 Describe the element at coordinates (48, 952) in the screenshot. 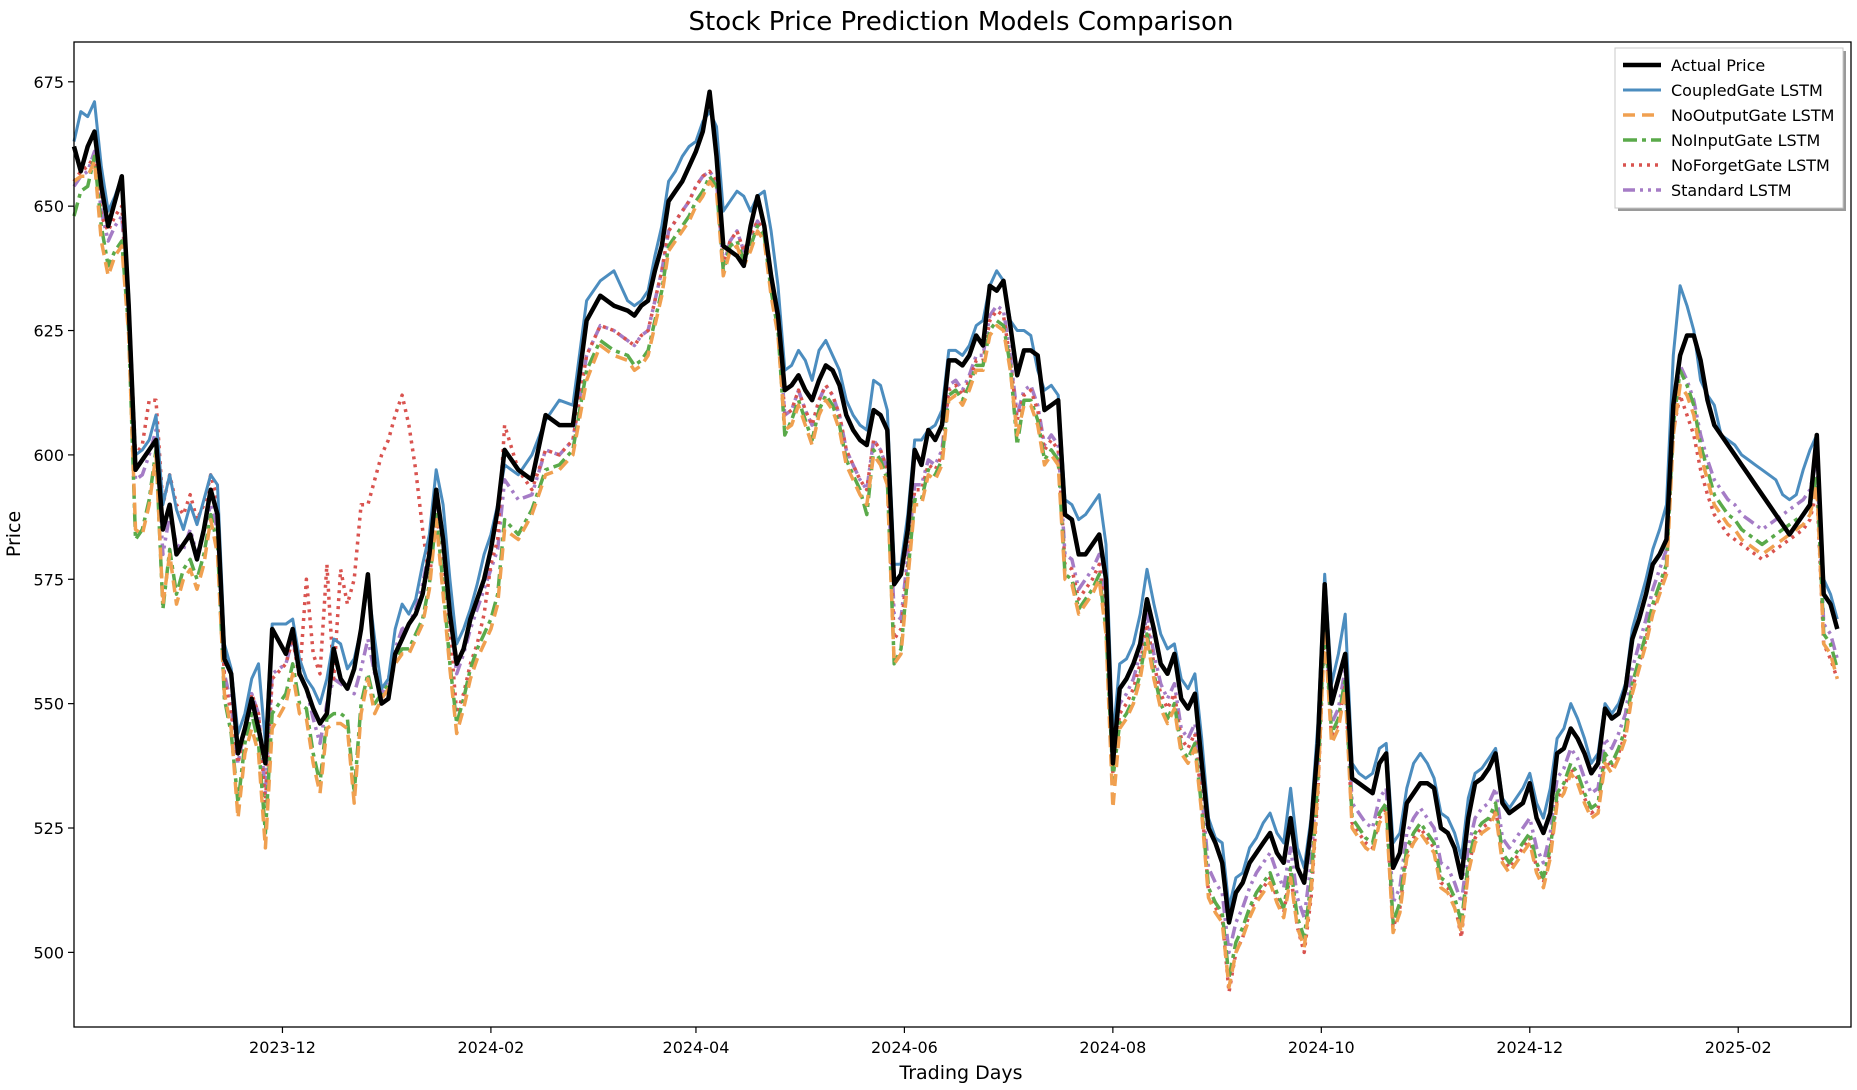

I see `y-tick-label: 500` at that location.